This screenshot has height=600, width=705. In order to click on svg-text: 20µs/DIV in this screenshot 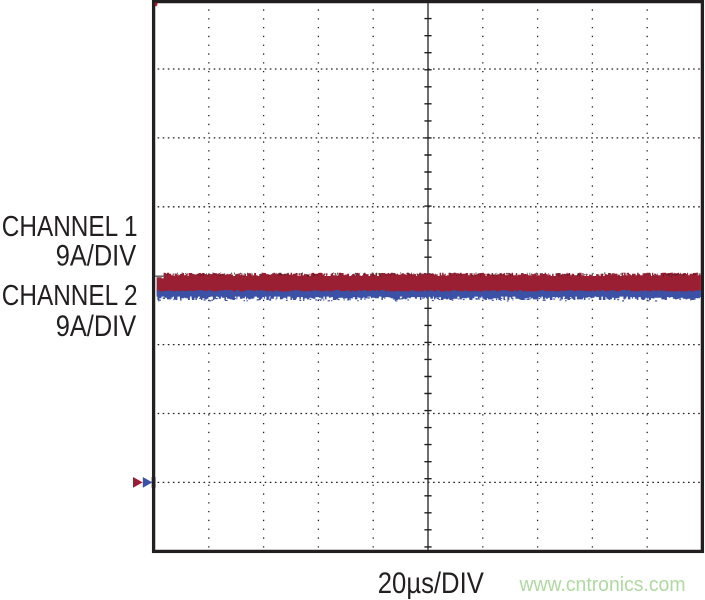, I will do `click(431, 583)`.